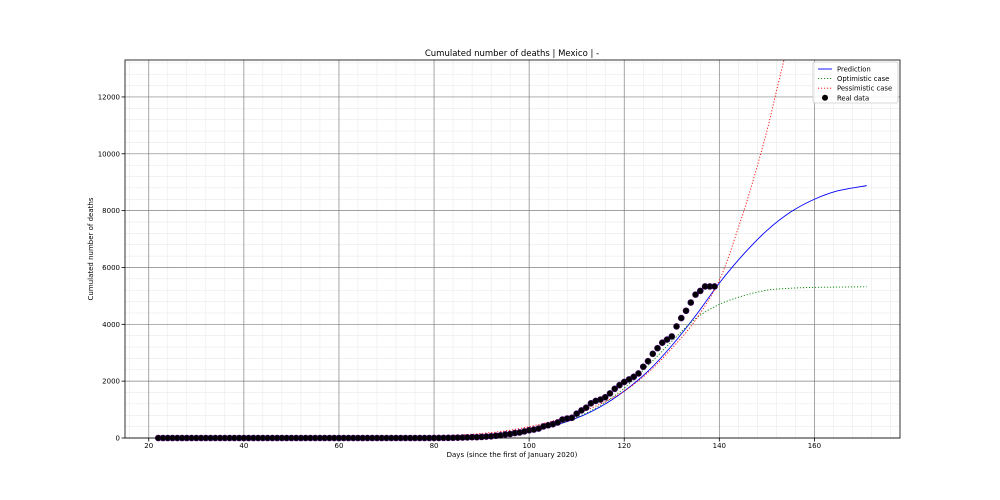 This screenshot has height=500, width=1000. Describe the element at coordinates (243, 446) in the screenshot. I see `x-tick-label: 40` at that location.